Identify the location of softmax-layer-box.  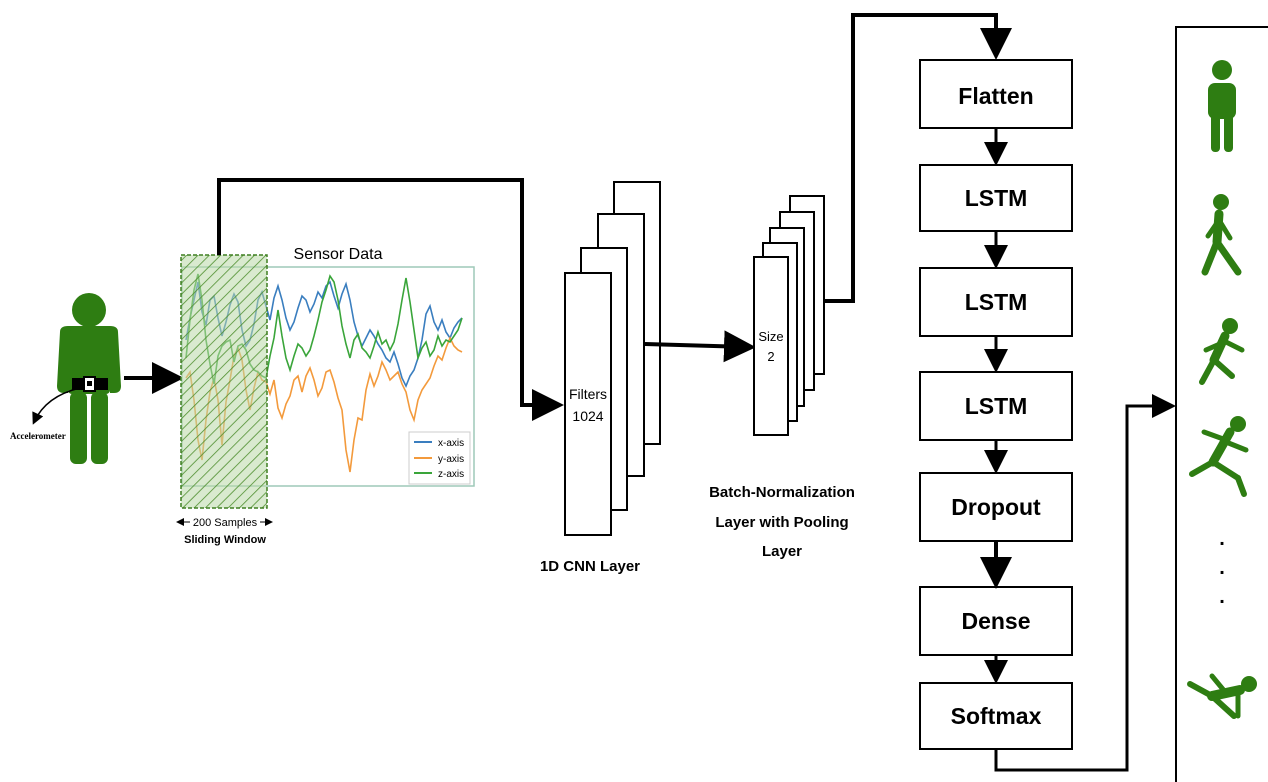
(996, 716).